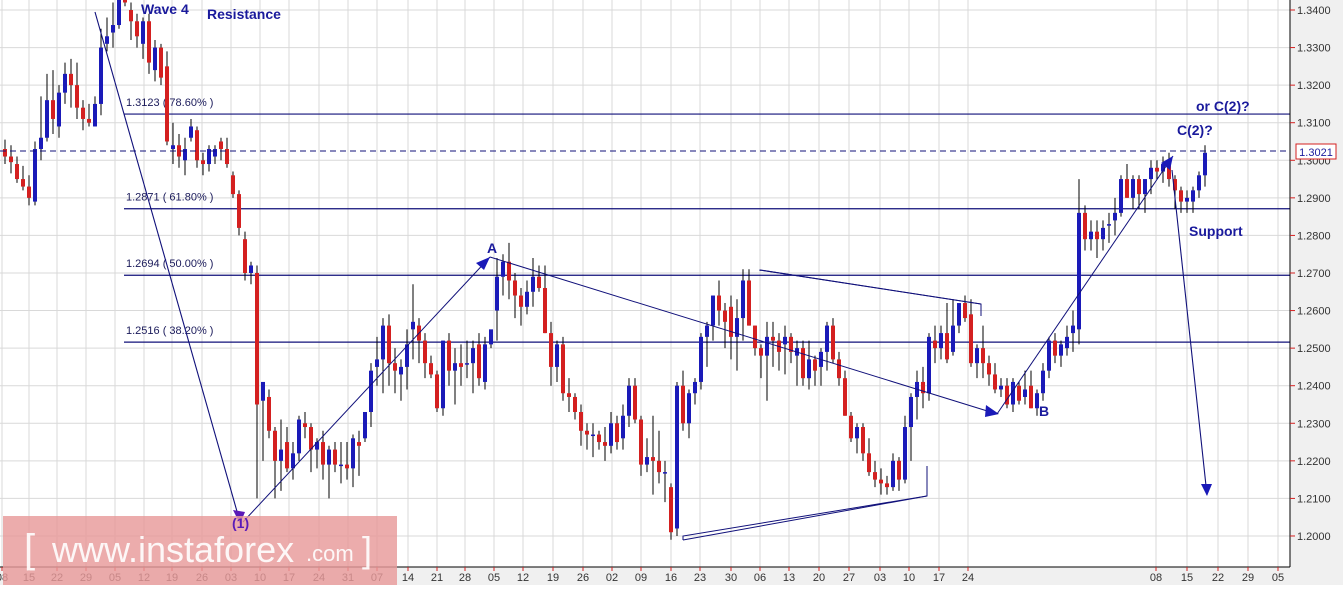 The image size is (1343, 590). Describe the element at coordinates (1314, 462) in the screenshot. I see `price-tick-label: 1.2200` at that location.